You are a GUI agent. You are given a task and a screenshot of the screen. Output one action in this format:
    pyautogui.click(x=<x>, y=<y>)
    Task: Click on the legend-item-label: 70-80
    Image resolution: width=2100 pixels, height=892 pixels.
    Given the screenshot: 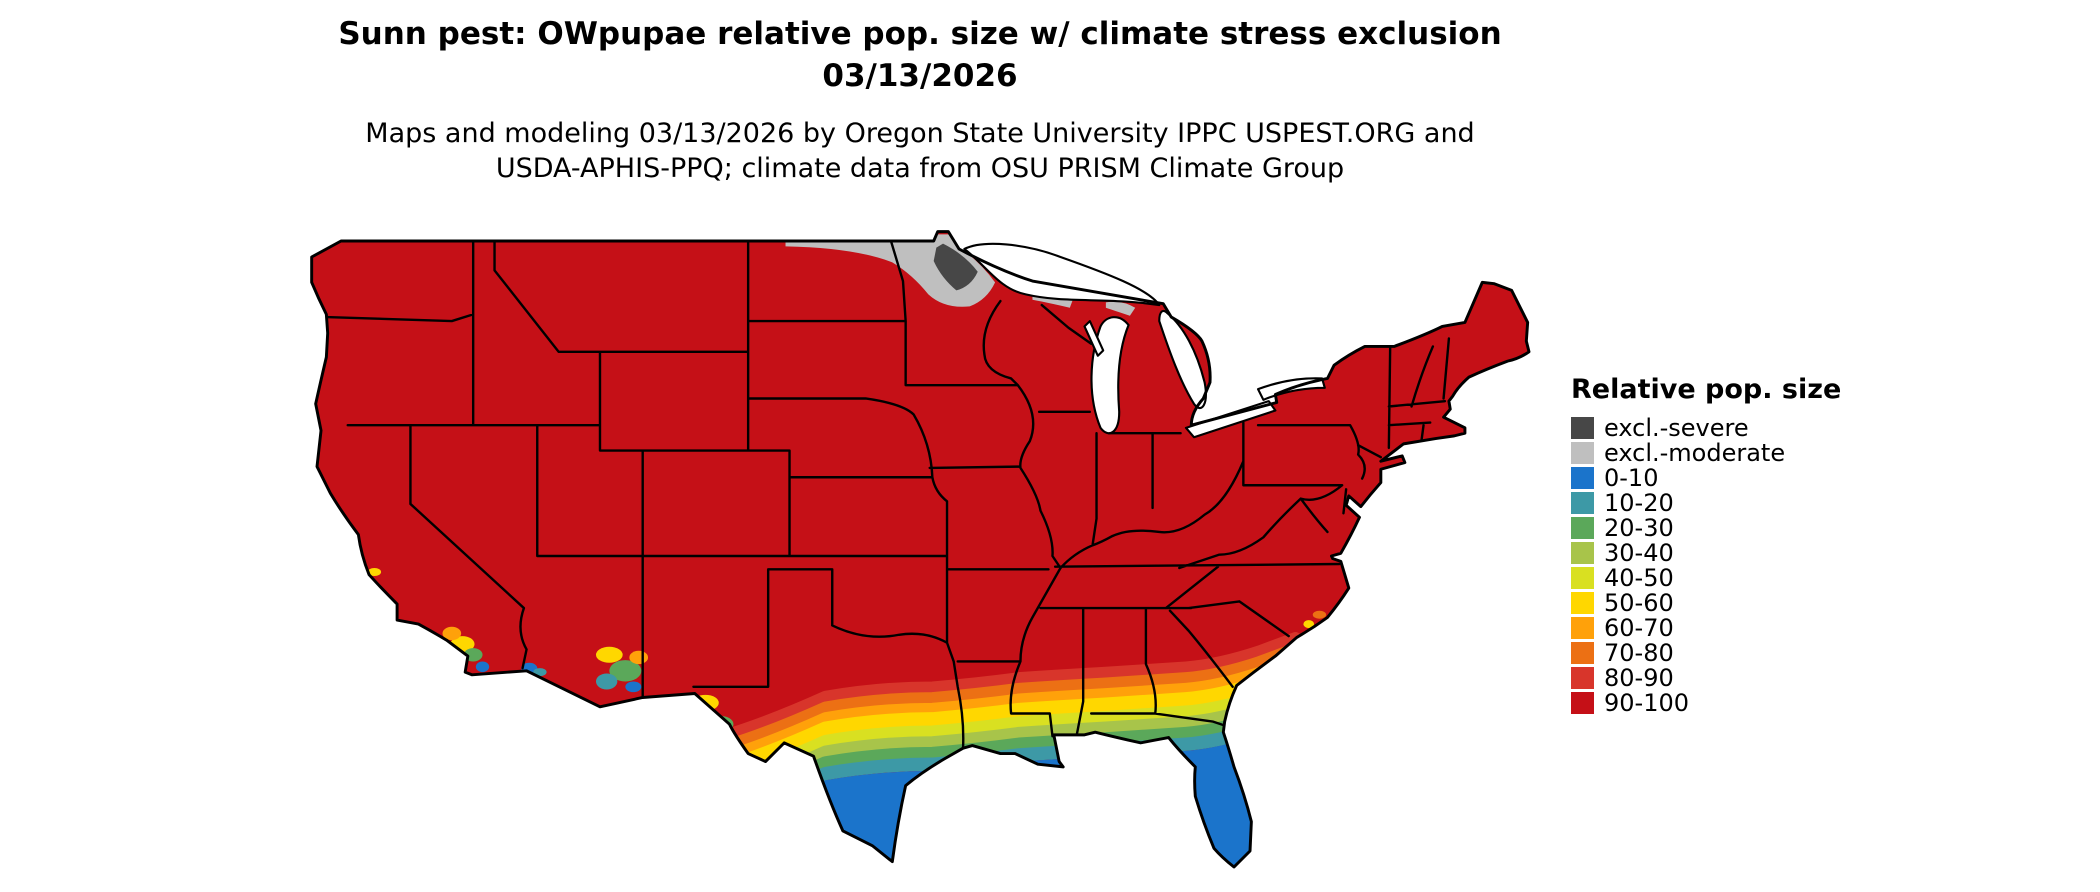 What is the action you would take?
    pyautogui.click(x=1639, y=652)
    